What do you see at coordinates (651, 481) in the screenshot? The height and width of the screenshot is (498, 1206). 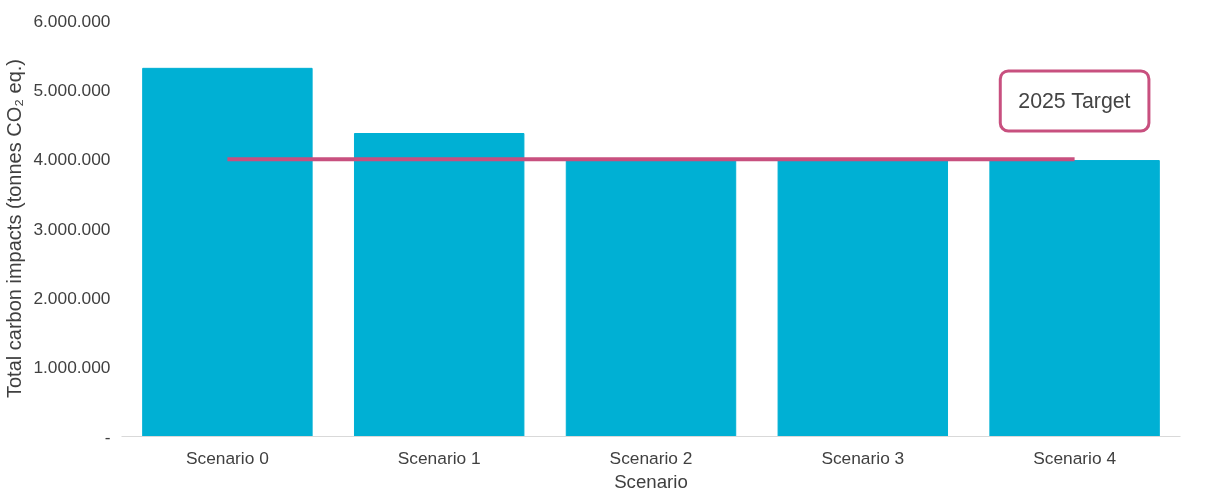 I see `x-axis-title: Scenario` at bounding box center [651, 481].